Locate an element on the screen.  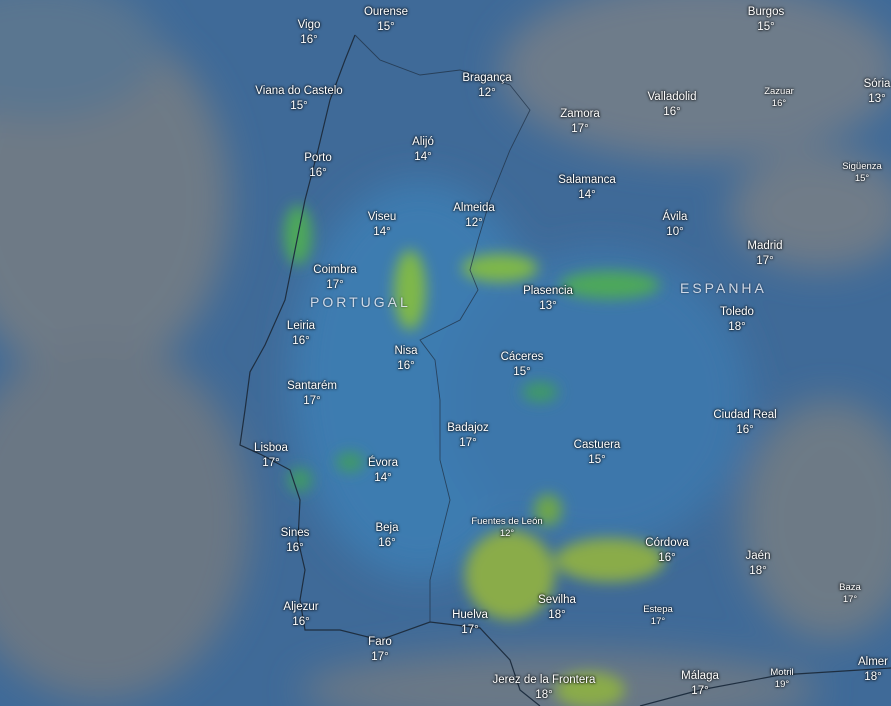
city-name: Castuera is located at coordinates (597, 445).